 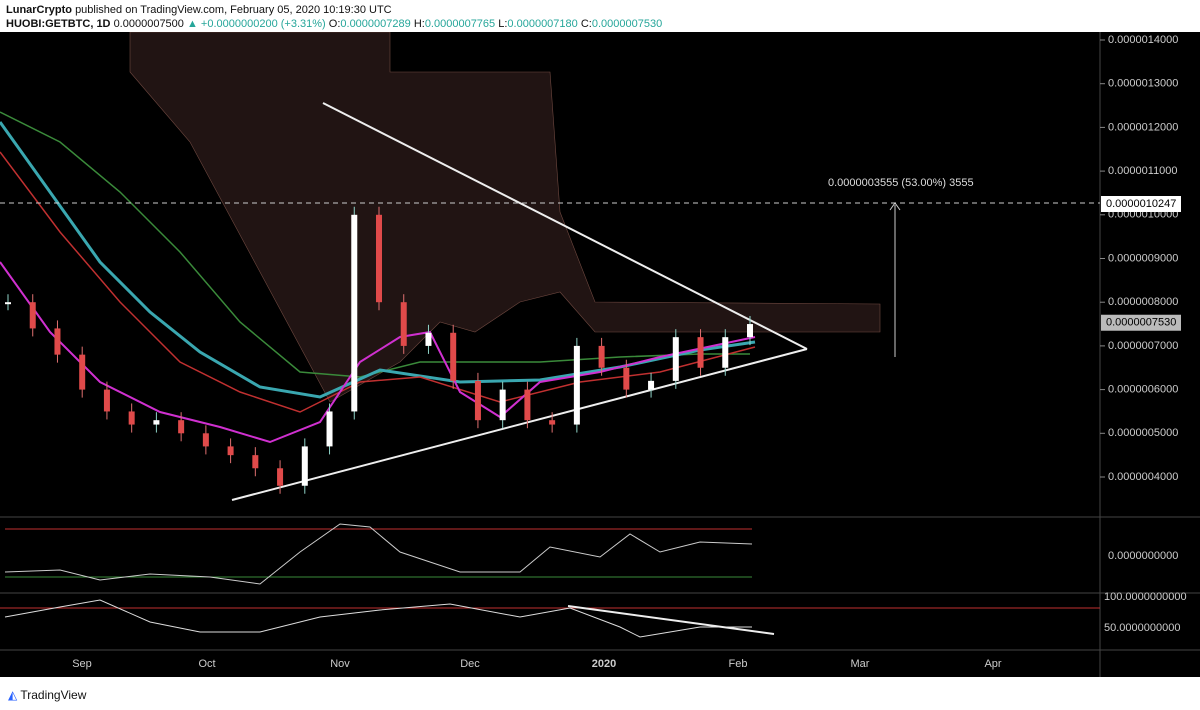 What do you see at coordinates (1143, 40) in the screenshot?
I see `y-tick-label: 0.0000014000` at bounding box center [1143, 40].